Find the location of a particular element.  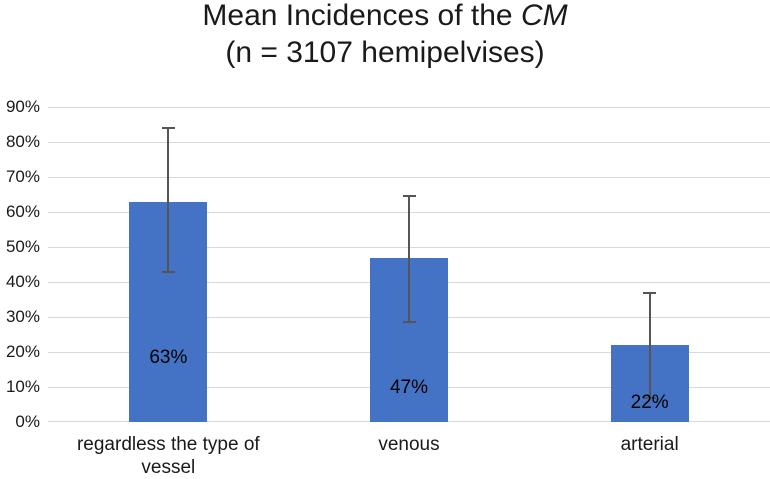

y-tick-label-50: 50% is located at coordinates (22, 246).